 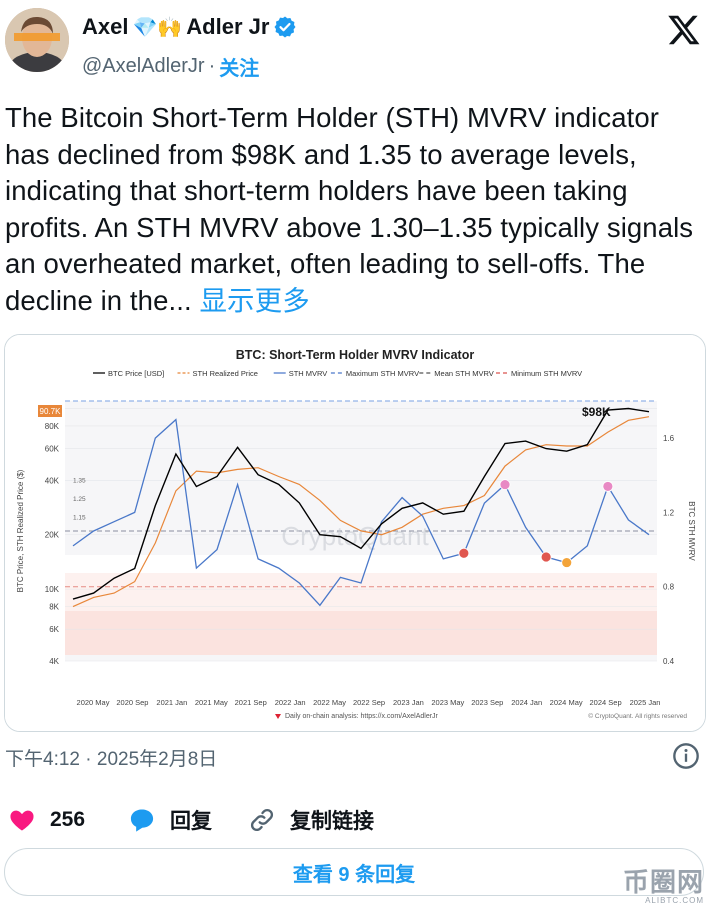 I want to click on level-label: 1.15, so click(x=79, y=518).